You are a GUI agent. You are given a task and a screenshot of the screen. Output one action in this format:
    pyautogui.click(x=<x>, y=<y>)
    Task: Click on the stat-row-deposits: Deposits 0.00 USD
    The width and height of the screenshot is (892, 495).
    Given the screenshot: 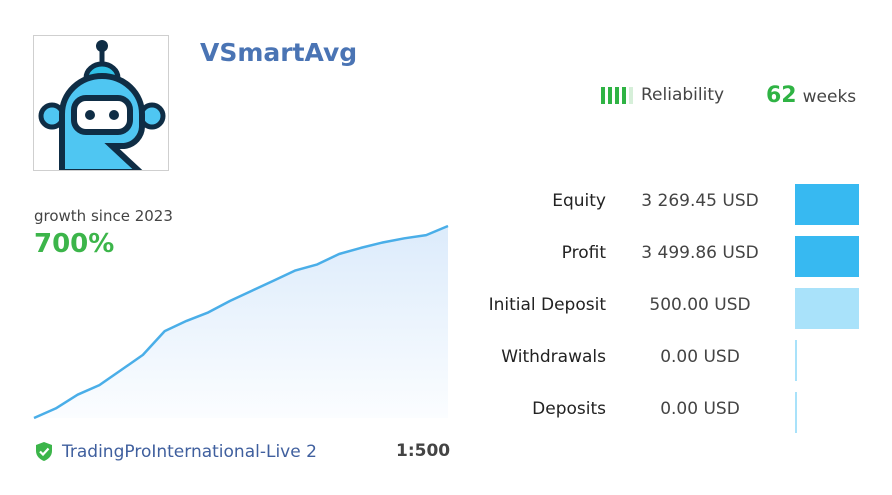 What is the action you would take?
    pyautogui.click(x=660, y=411)
    